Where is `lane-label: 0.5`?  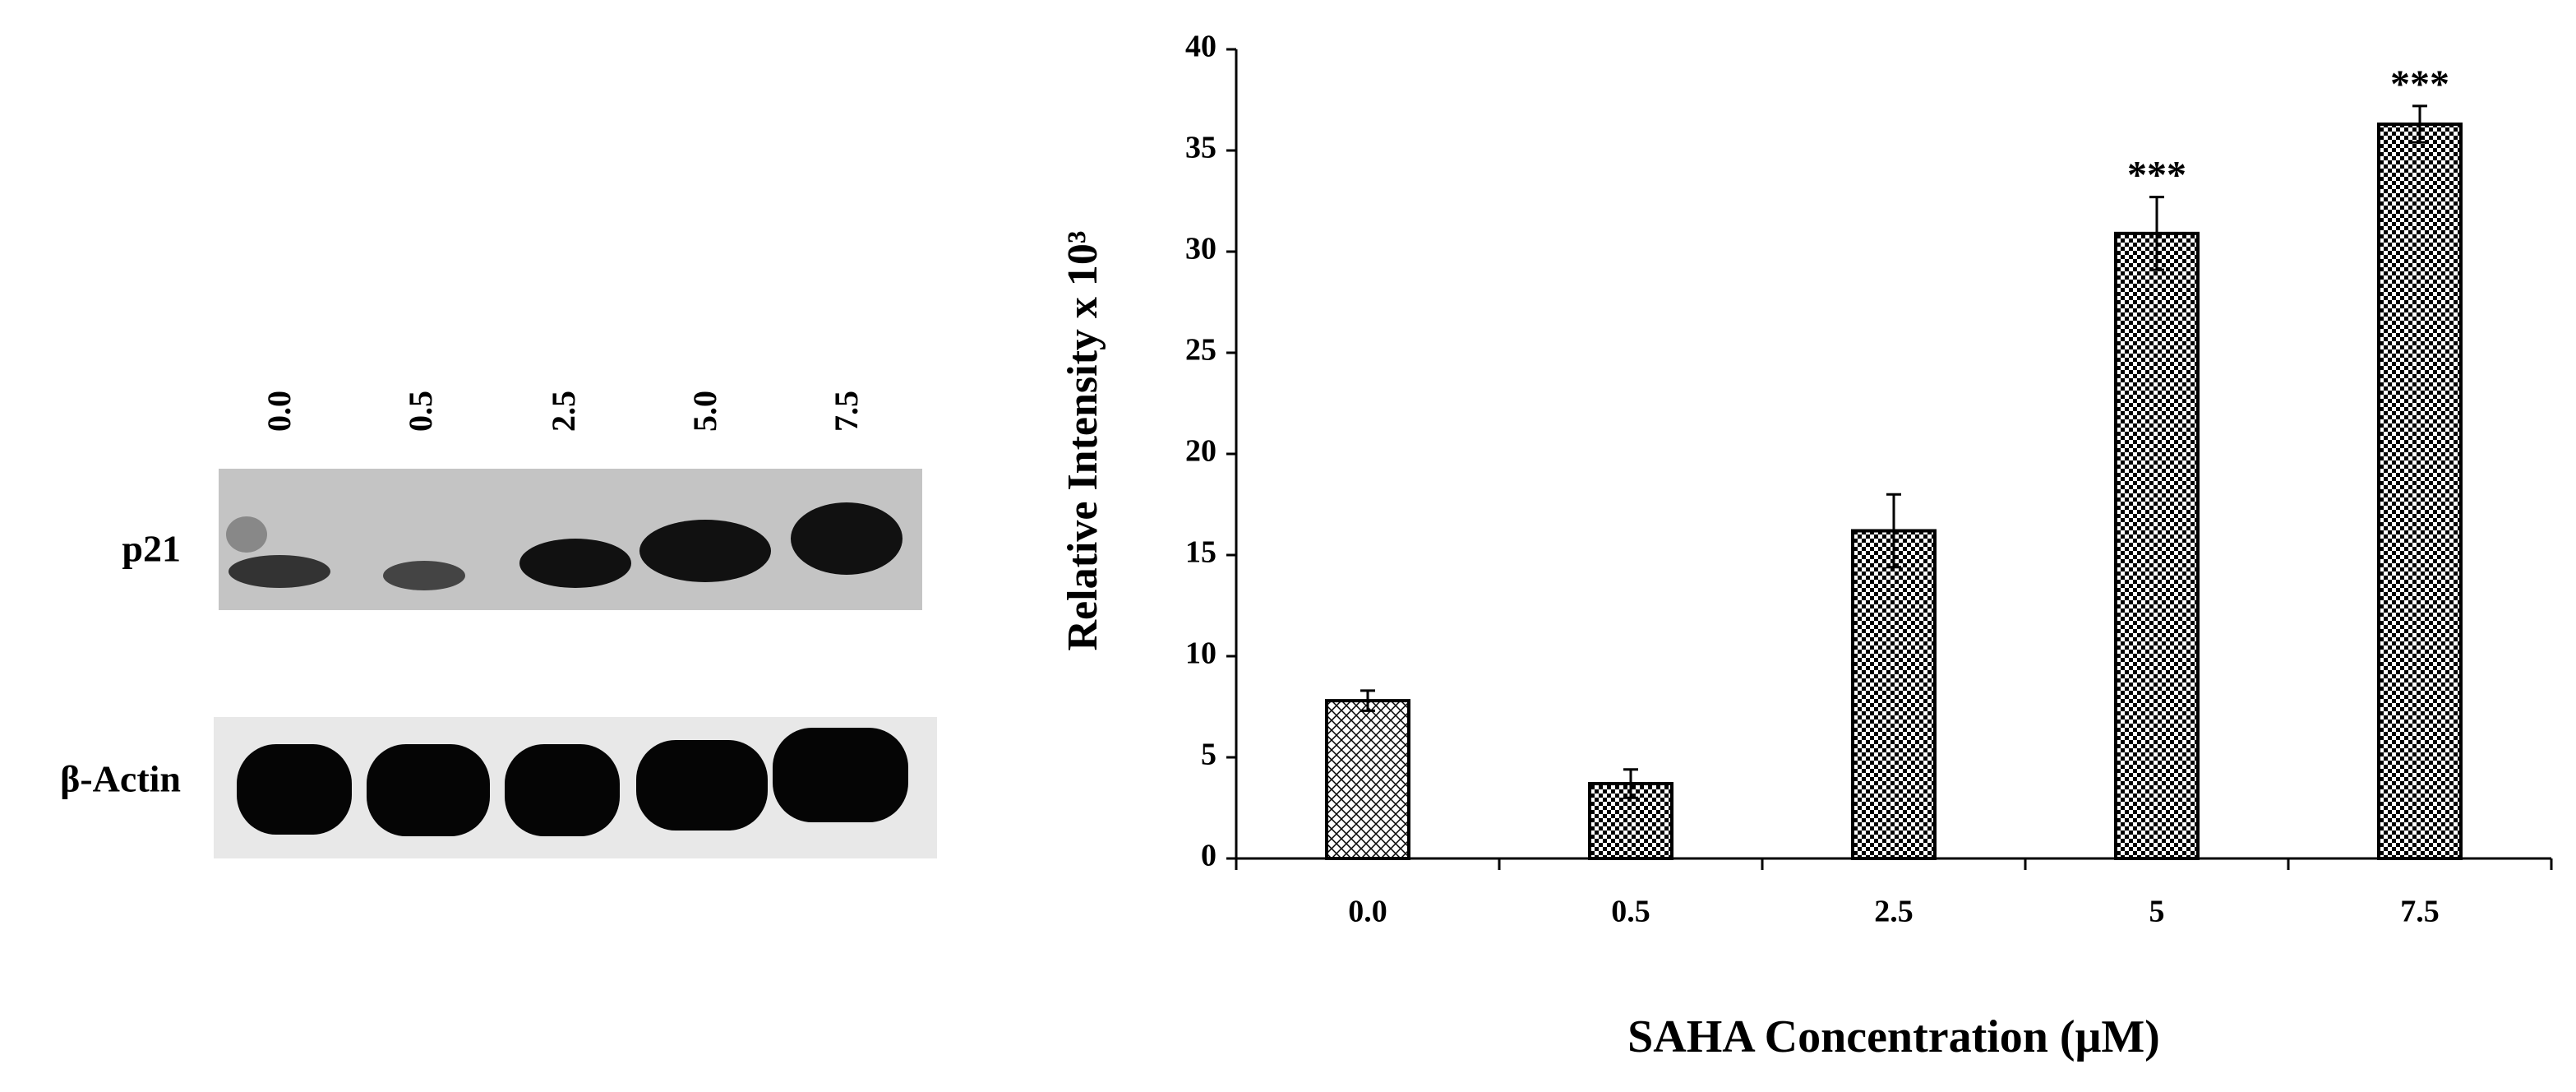
lane-label: 0.5 is located at coordinates (421, 411).